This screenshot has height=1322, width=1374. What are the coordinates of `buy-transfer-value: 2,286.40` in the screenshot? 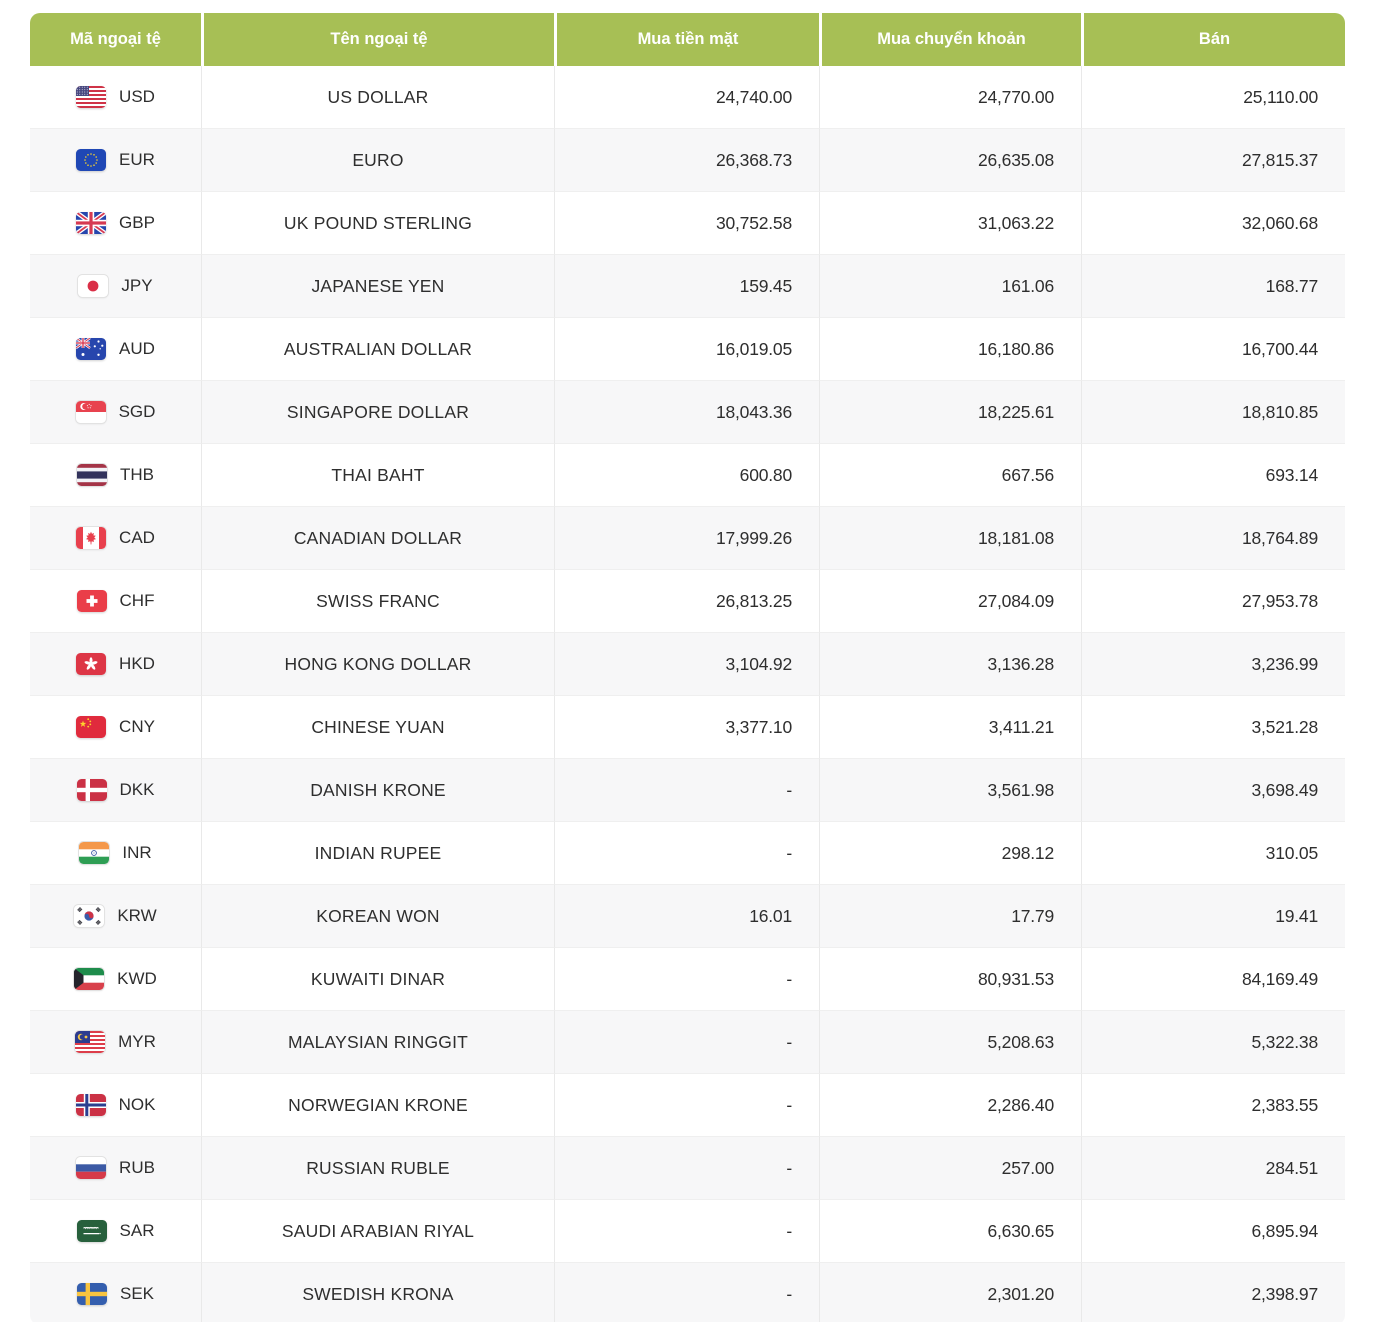 It's located at (950, 1104).